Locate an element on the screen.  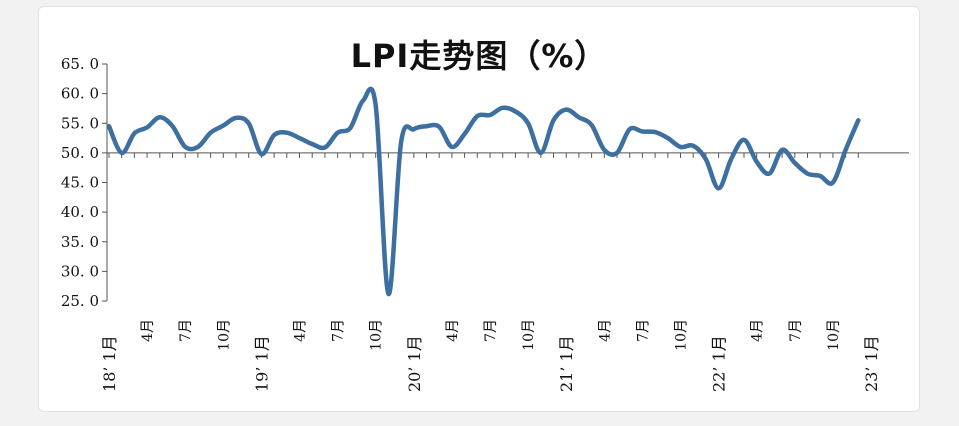
y-tick-label: 60. 0 is located at coordinates (80, 94).